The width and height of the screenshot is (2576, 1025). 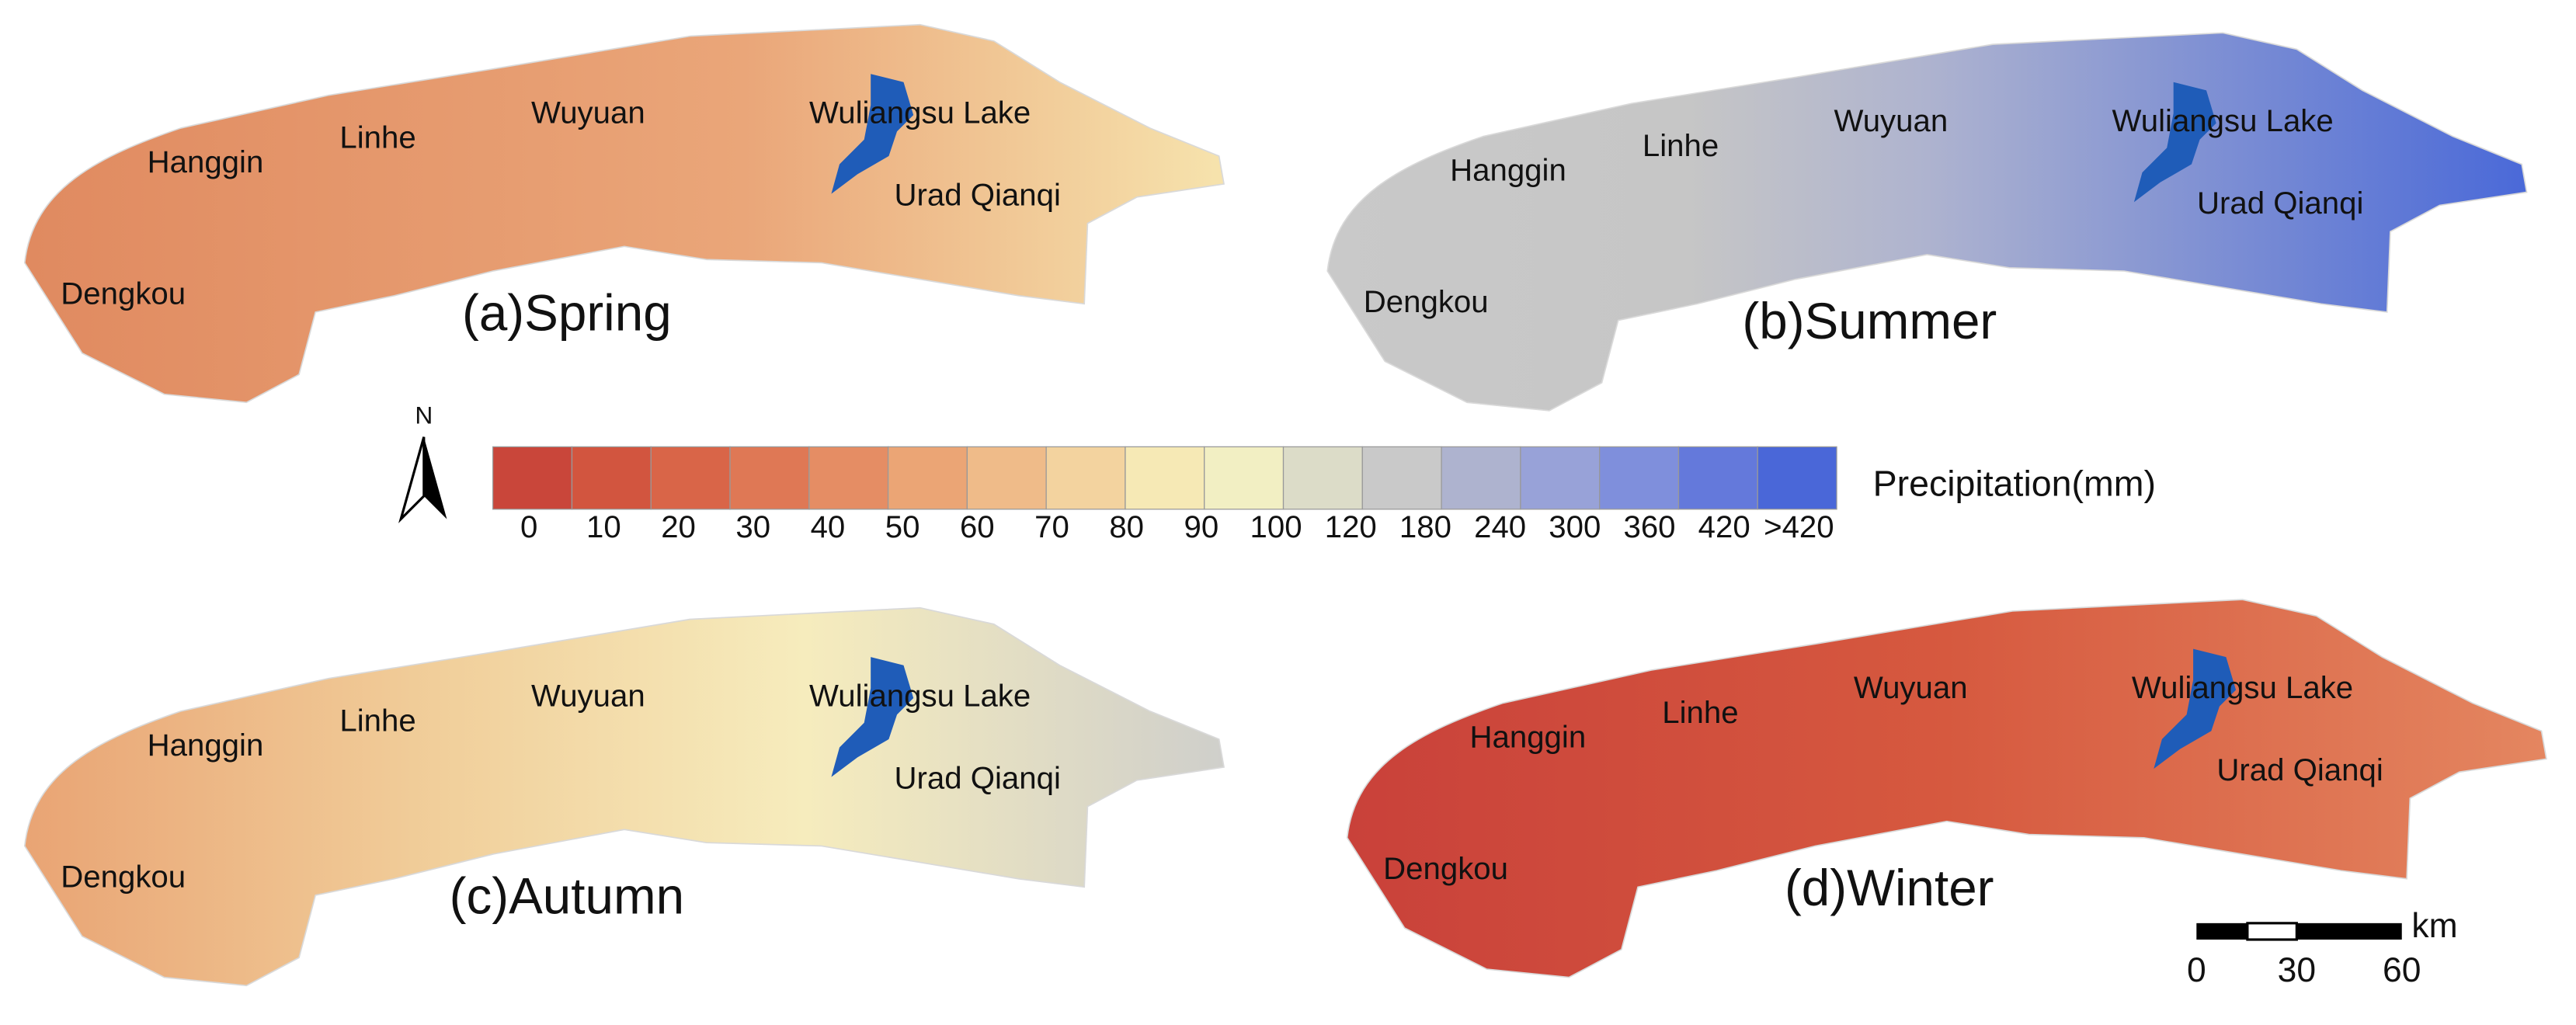 I want to click on panel-title: (d)Winter, so click(x=1889, y=888).